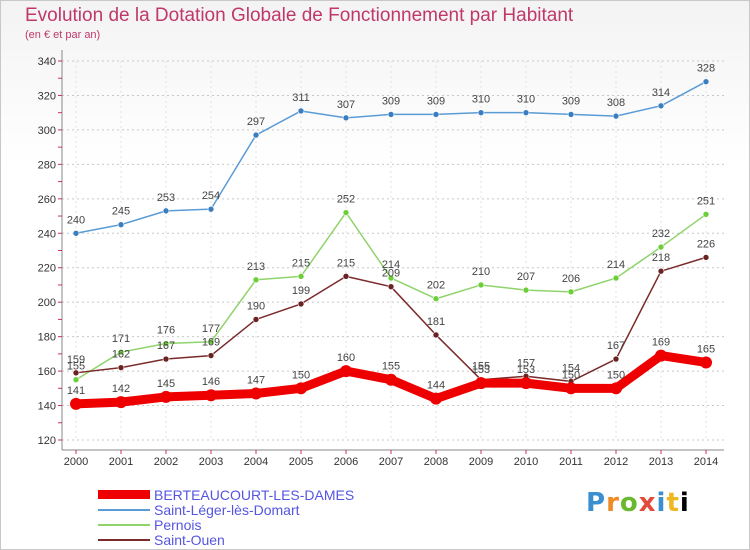  Describe the element at coordinates (661, 503) in the screenshot. I see `logo-letter: i` at that location.